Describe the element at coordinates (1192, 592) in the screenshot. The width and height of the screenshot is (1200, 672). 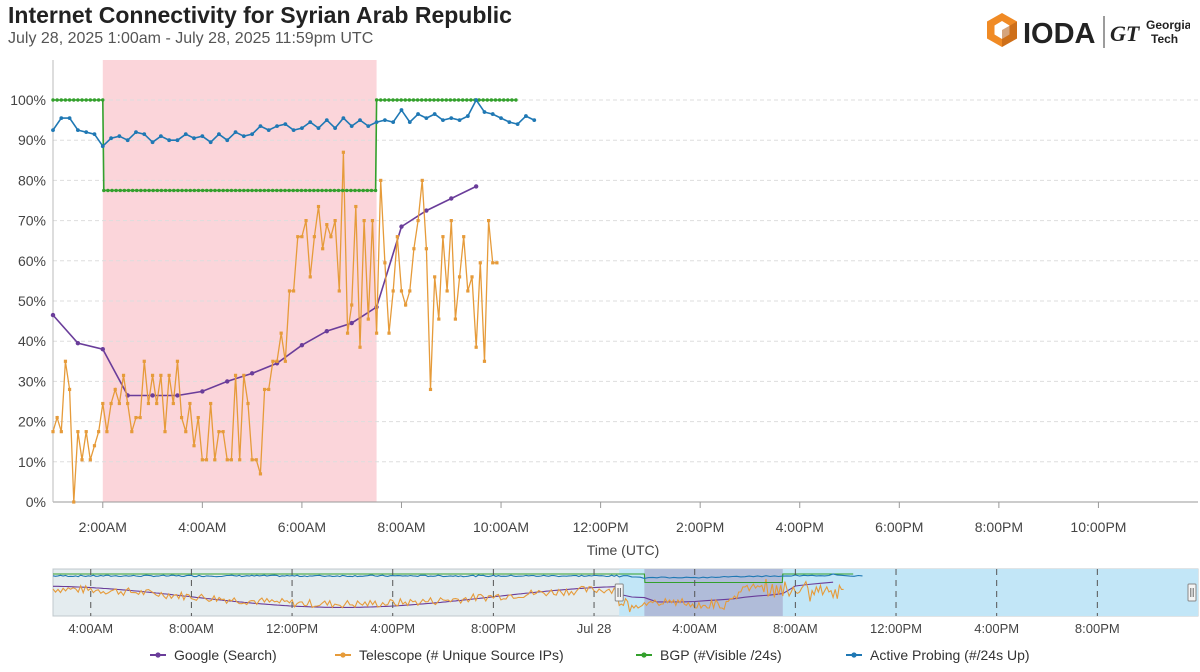
I see `navigator-handle-right` at that location.